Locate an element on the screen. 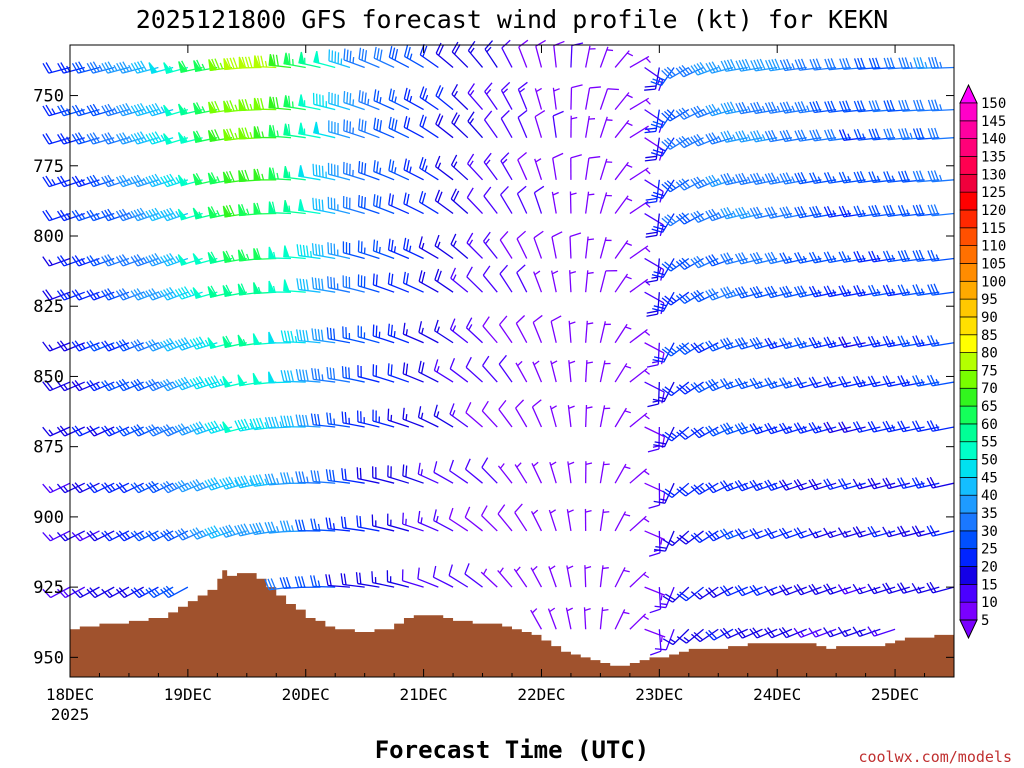  colorbar-label: 55 is located at coordinates (989, 443).